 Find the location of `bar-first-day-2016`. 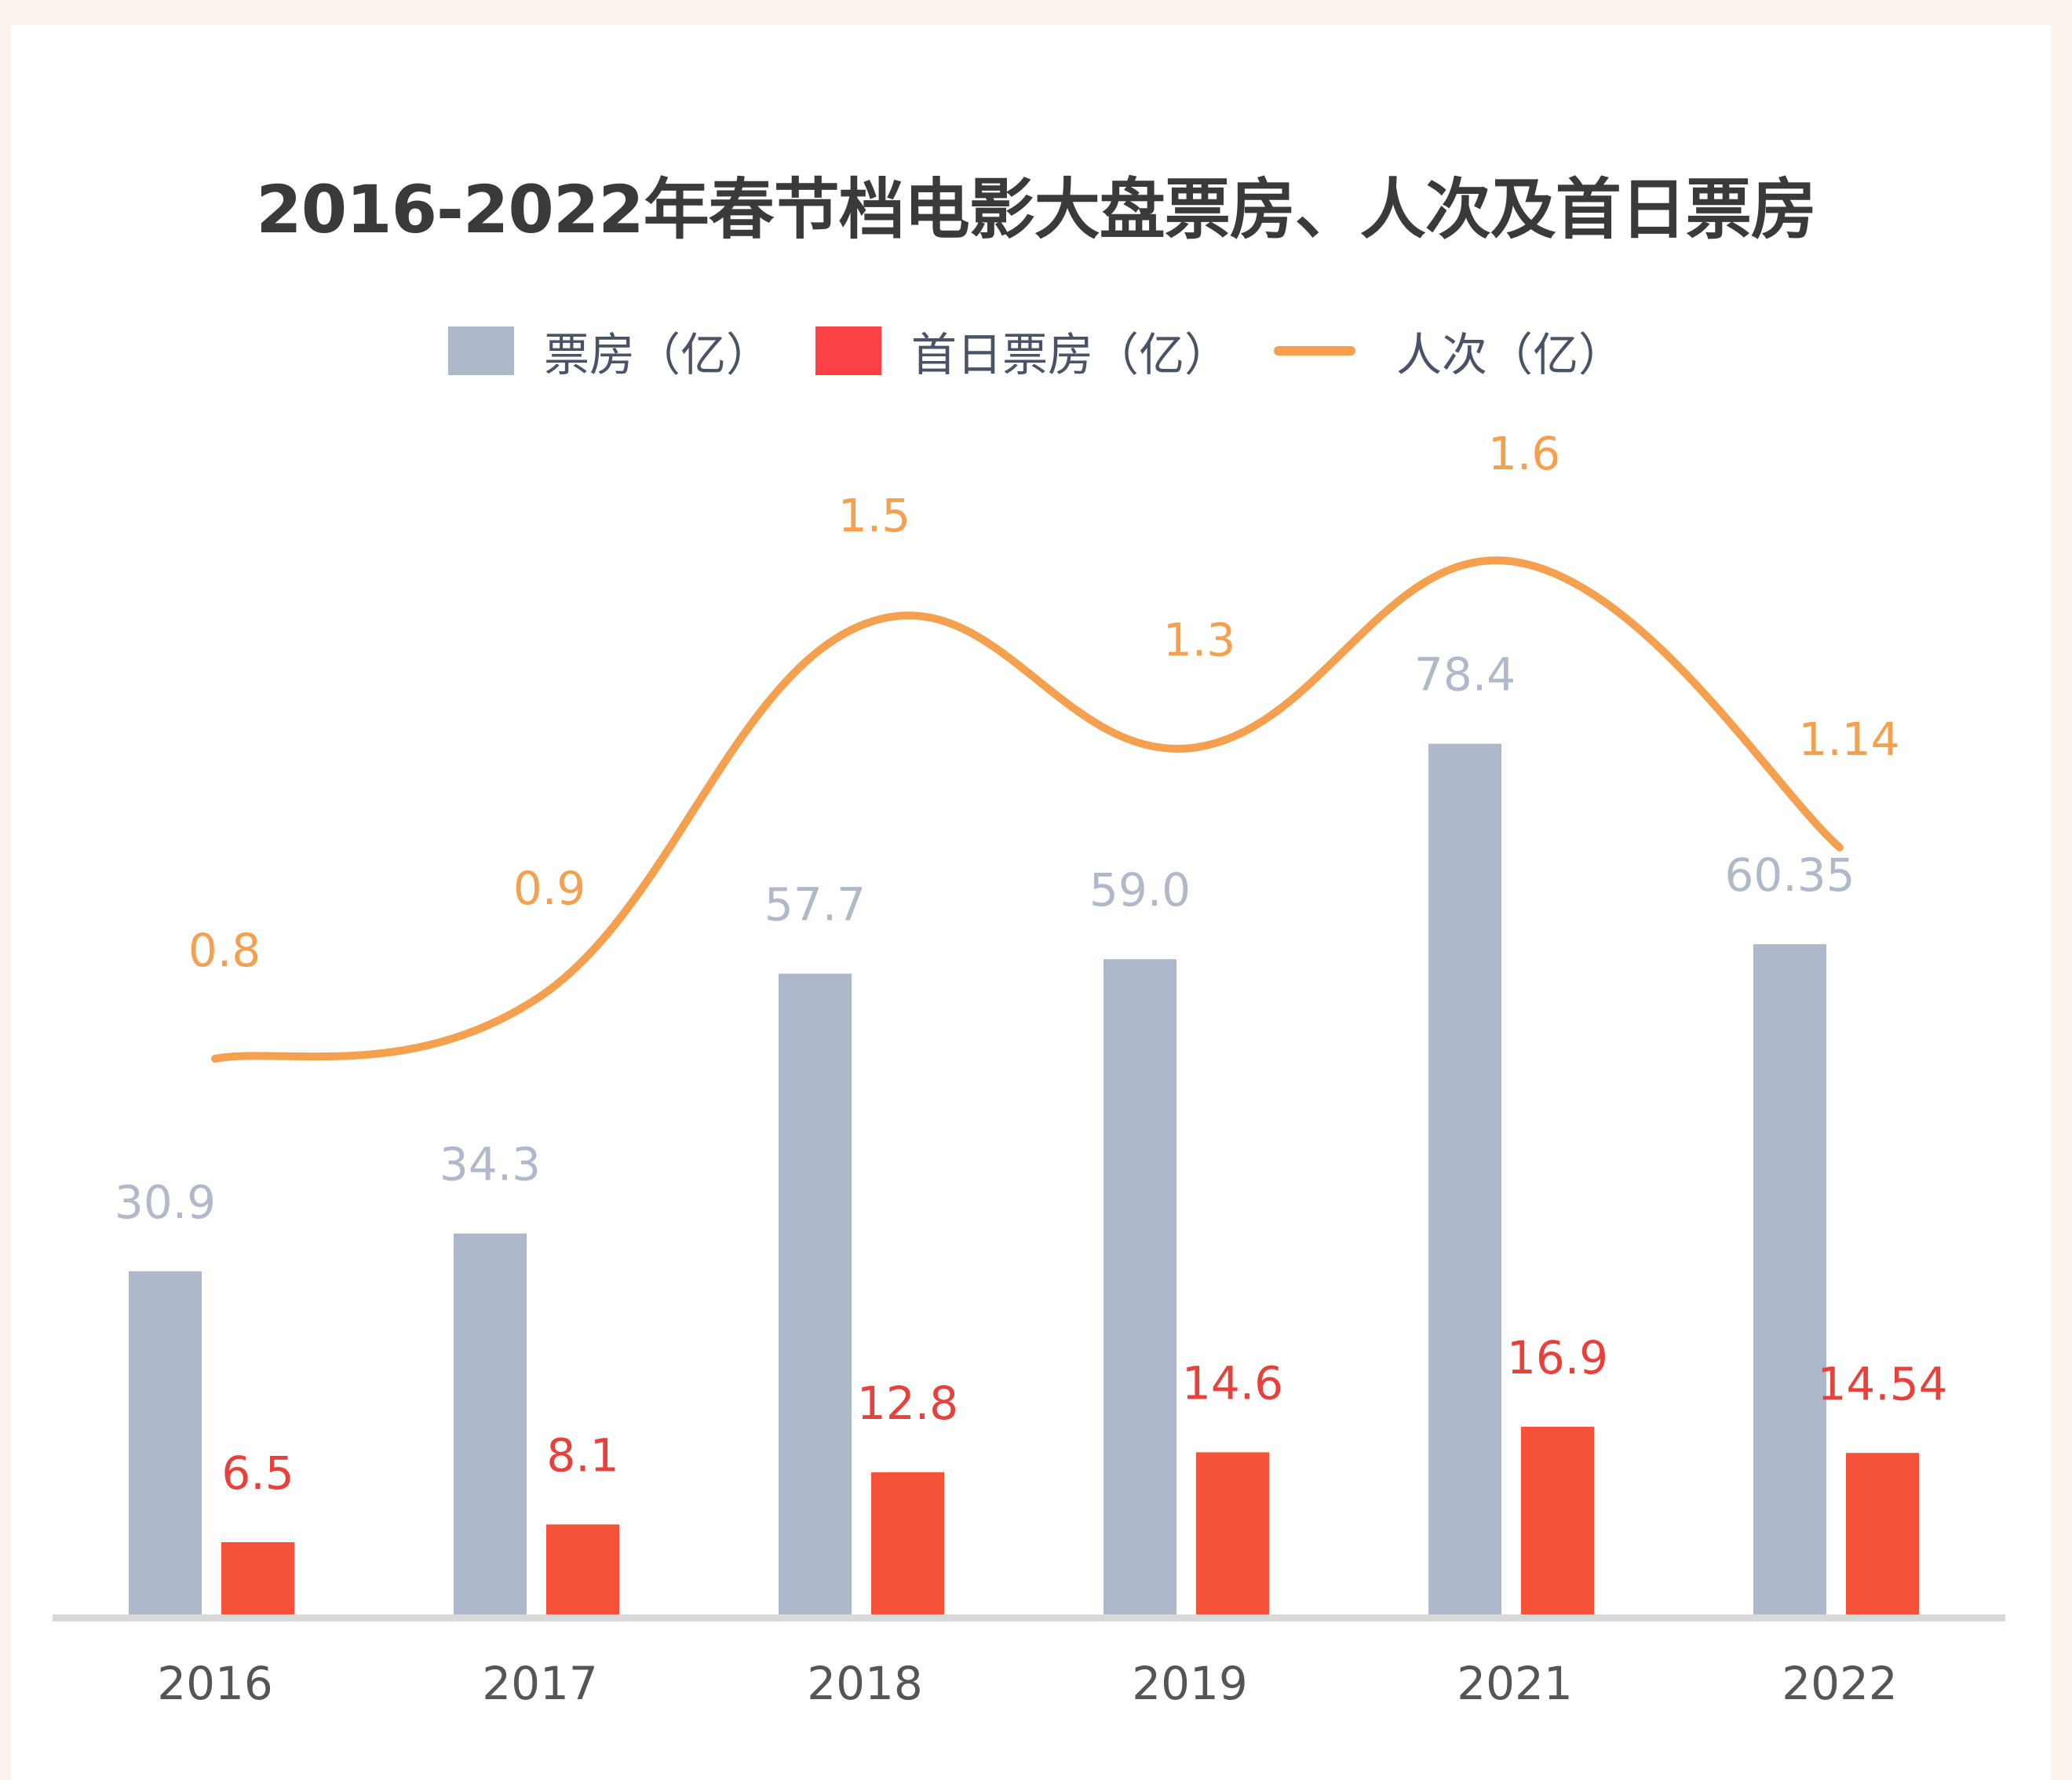

bar-first-day-2016 is located at coordinates (257, 1578).